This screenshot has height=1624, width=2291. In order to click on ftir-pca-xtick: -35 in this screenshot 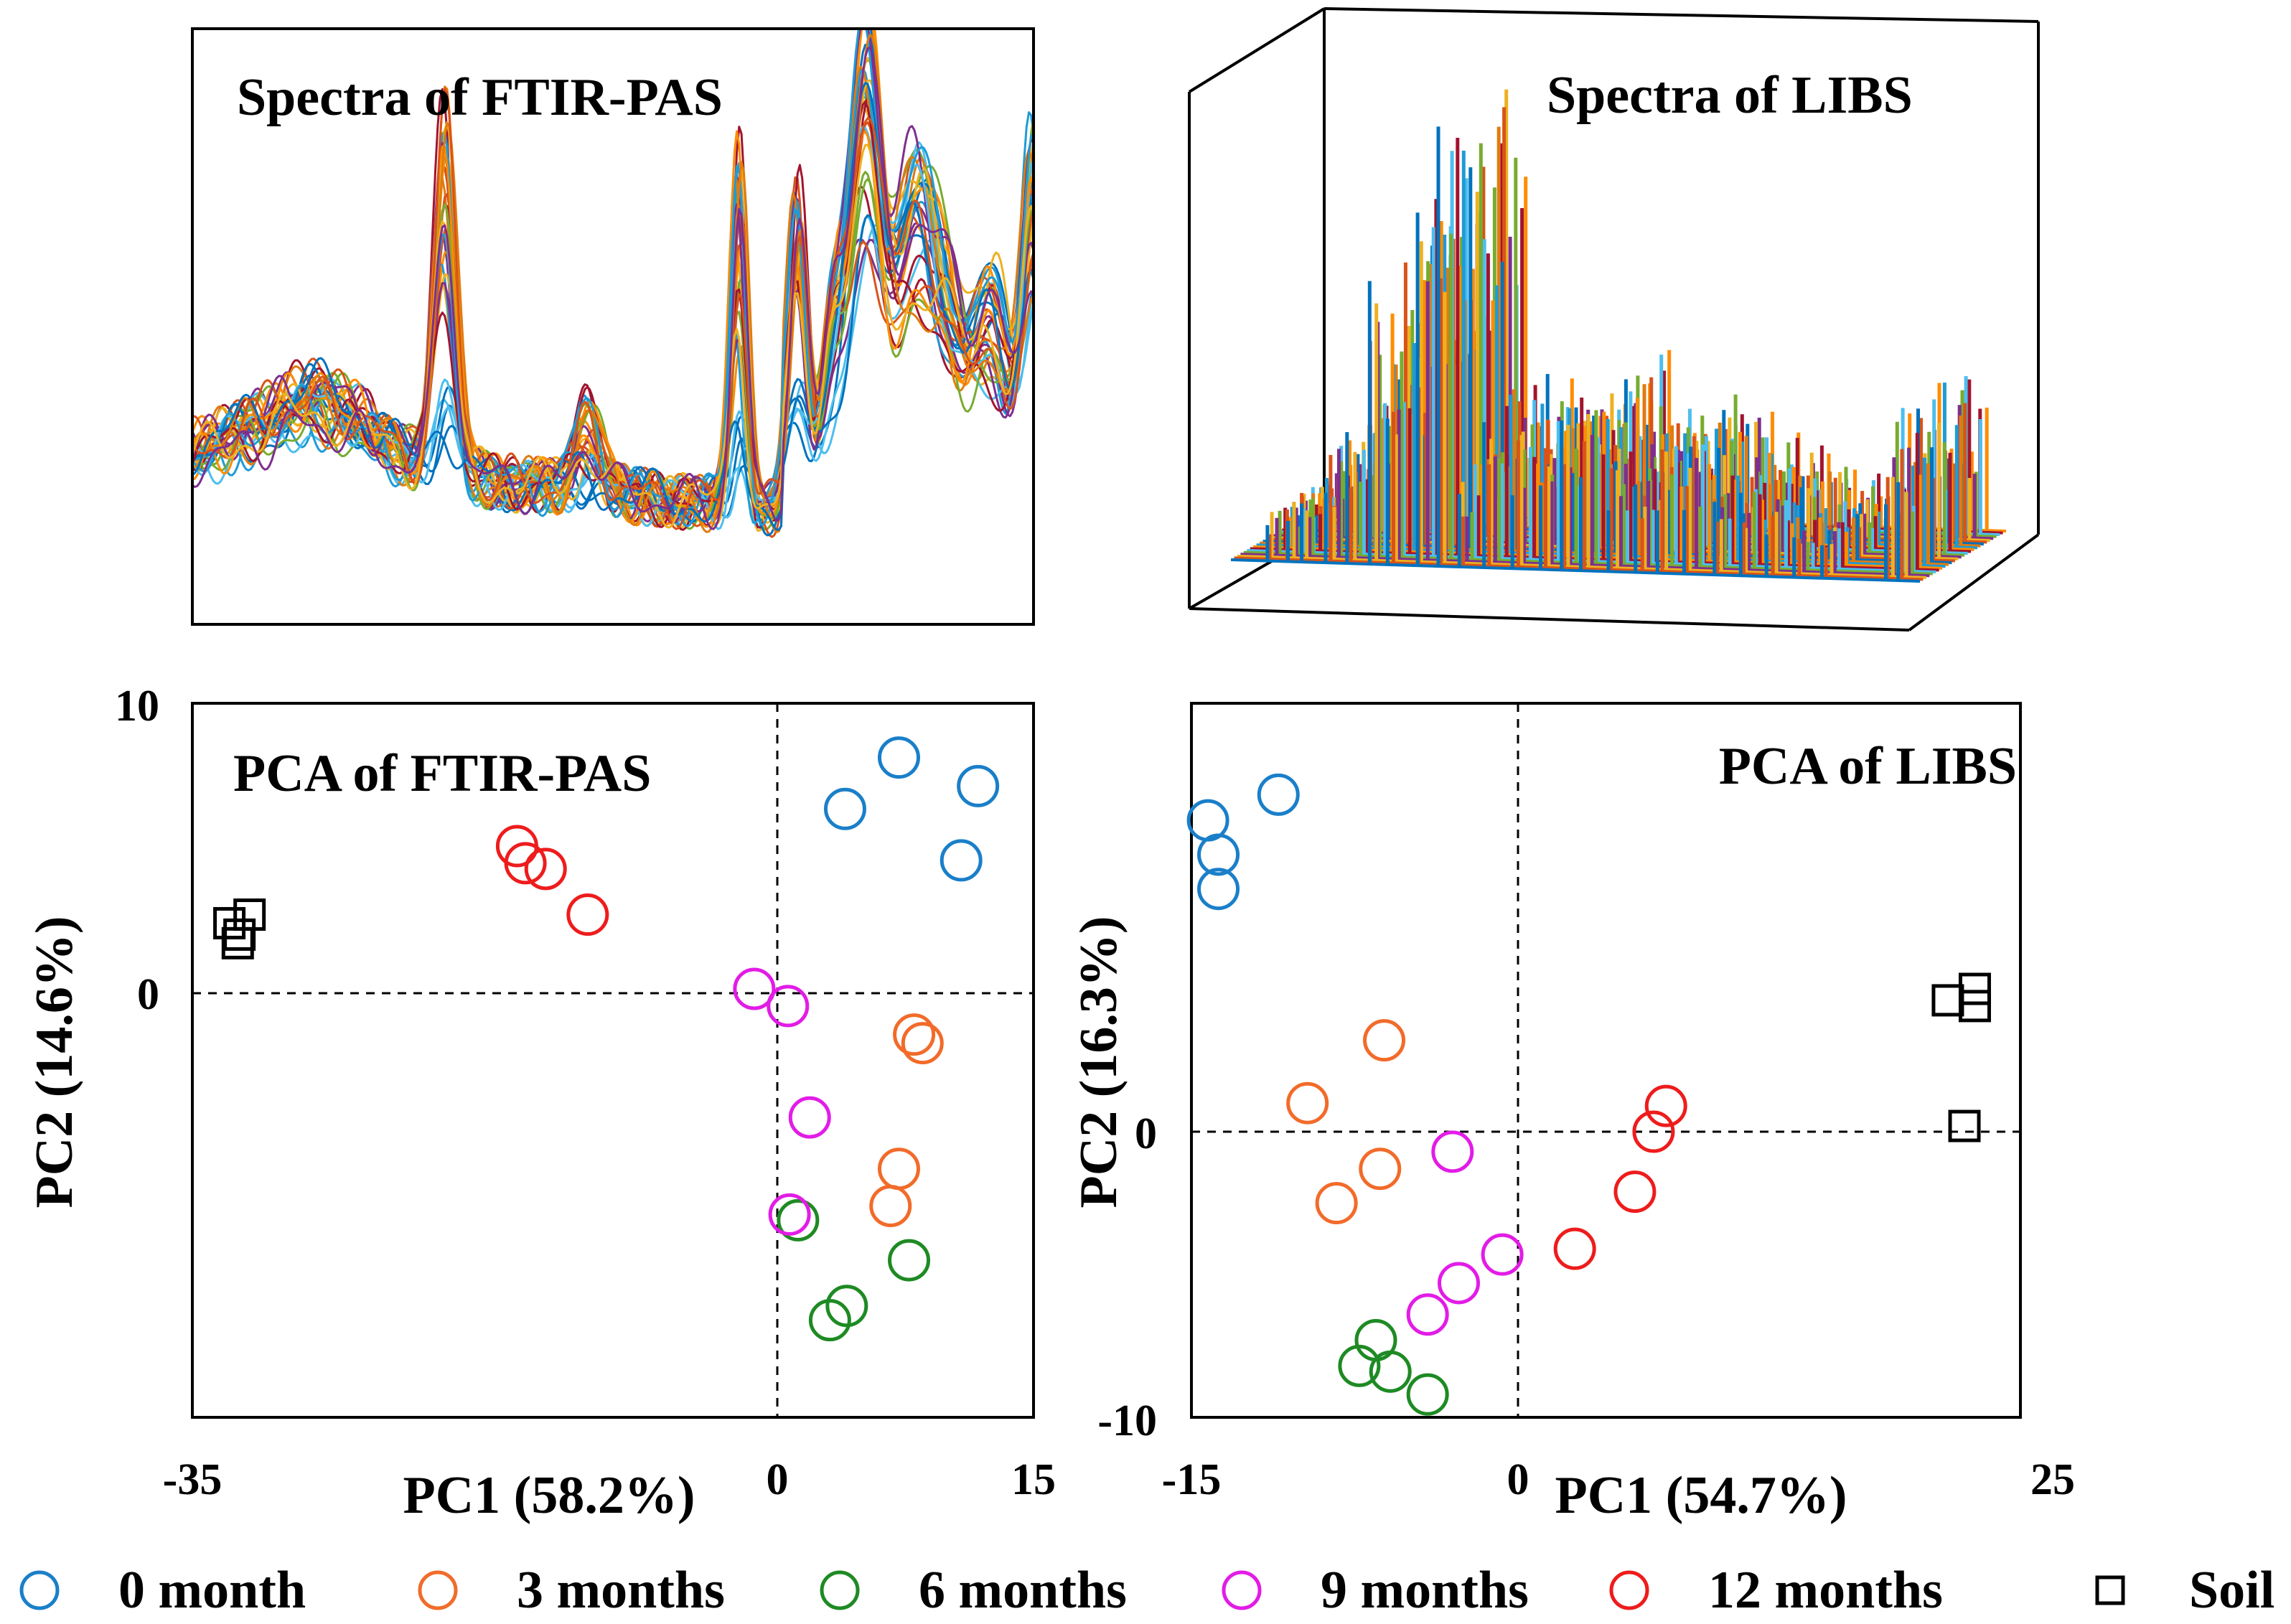, I will do `click(193, 1479)`.